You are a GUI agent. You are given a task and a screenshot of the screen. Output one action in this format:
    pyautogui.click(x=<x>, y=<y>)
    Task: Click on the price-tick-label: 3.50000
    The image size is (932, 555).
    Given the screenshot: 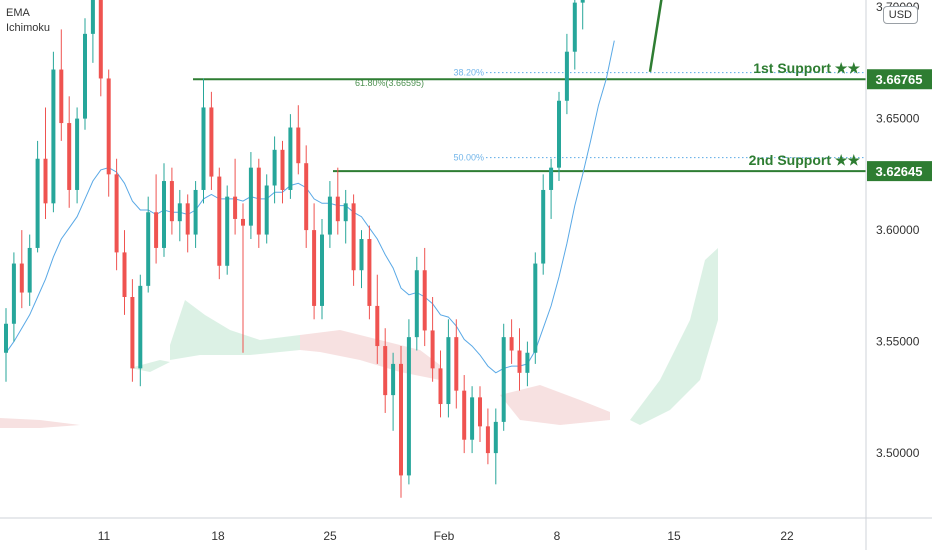 What is the action you would take?
    pyautogui.click(x=898, y=453)
    